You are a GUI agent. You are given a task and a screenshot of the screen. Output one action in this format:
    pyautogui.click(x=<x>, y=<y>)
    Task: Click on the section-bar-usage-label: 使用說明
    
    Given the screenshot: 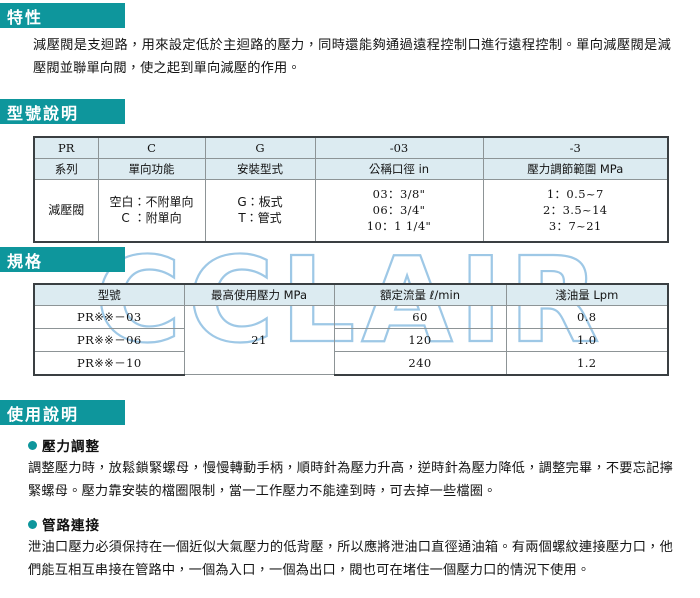 What is the action you would take?
    pyautogui.click(x=43, y=414)
    